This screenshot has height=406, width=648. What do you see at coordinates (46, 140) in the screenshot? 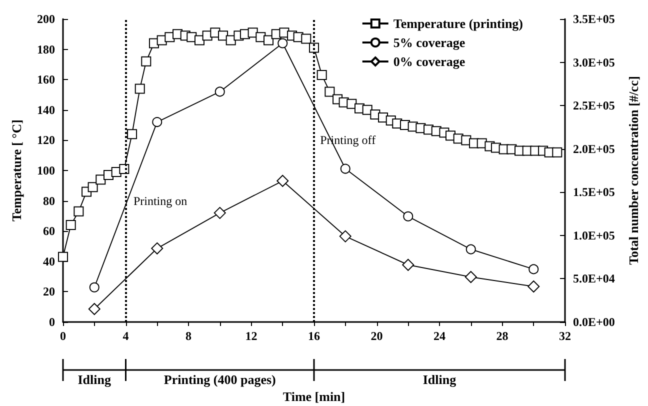
I see `y-tick-label: 120` at bounding box center [46, 140].